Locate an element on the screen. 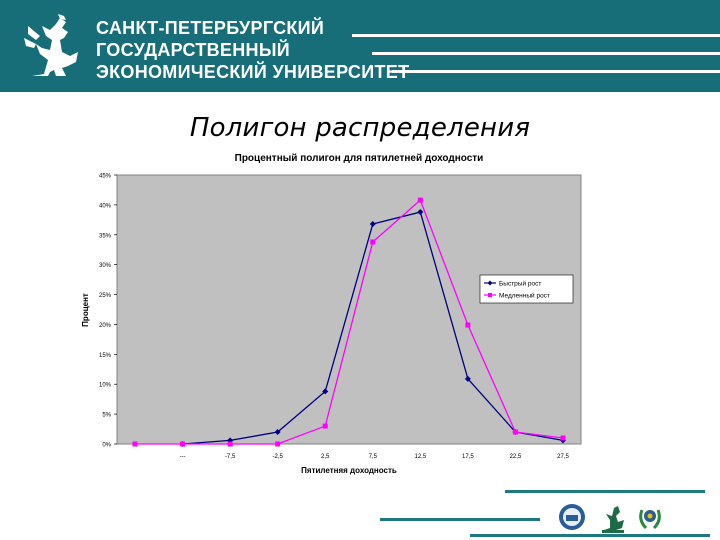  griffin-small-icon is located at coordinates (613, 519).